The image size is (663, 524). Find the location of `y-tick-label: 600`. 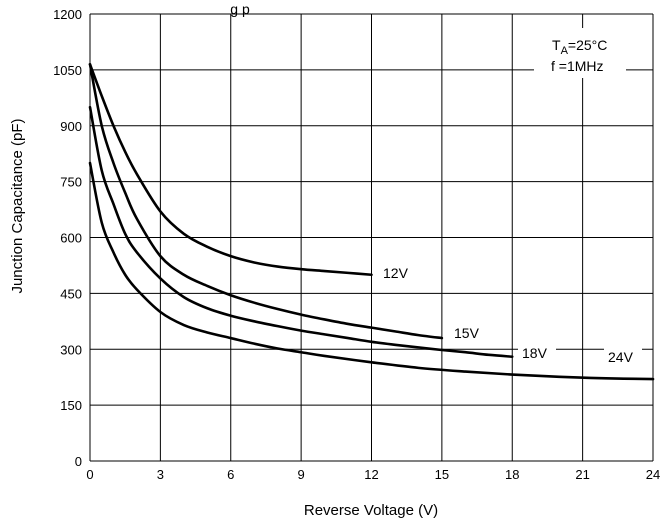

y-tick-label: 600 is located at coordinates (71, 238).